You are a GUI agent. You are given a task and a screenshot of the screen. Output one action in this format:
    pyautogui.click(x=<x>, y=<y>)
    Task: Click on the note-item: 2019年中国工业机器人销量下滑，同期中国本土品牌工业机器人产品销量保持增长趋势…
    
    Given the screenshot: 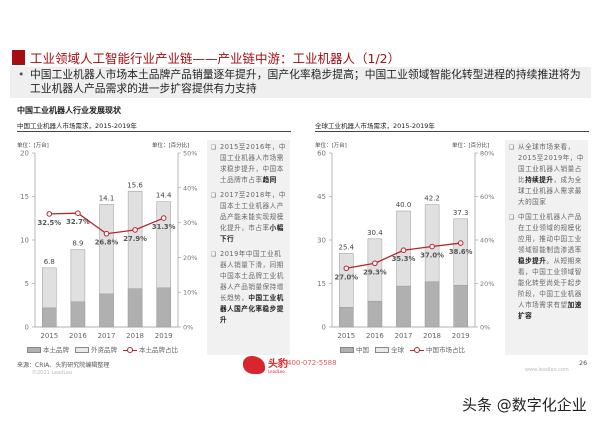 What is the action you would take?
    pyautogui.click(x=248, y=287)
    